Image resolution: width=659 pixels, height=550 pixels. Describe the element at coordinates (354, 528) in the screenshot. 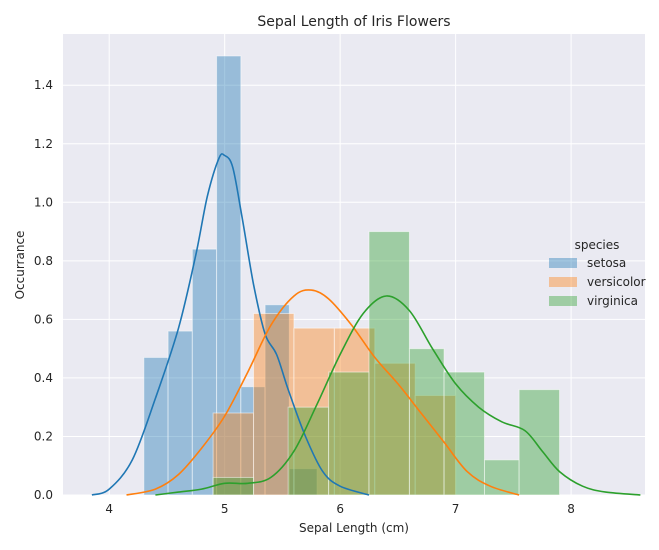

I see `x-axis-label: Sepal Length (cm)` at that location.